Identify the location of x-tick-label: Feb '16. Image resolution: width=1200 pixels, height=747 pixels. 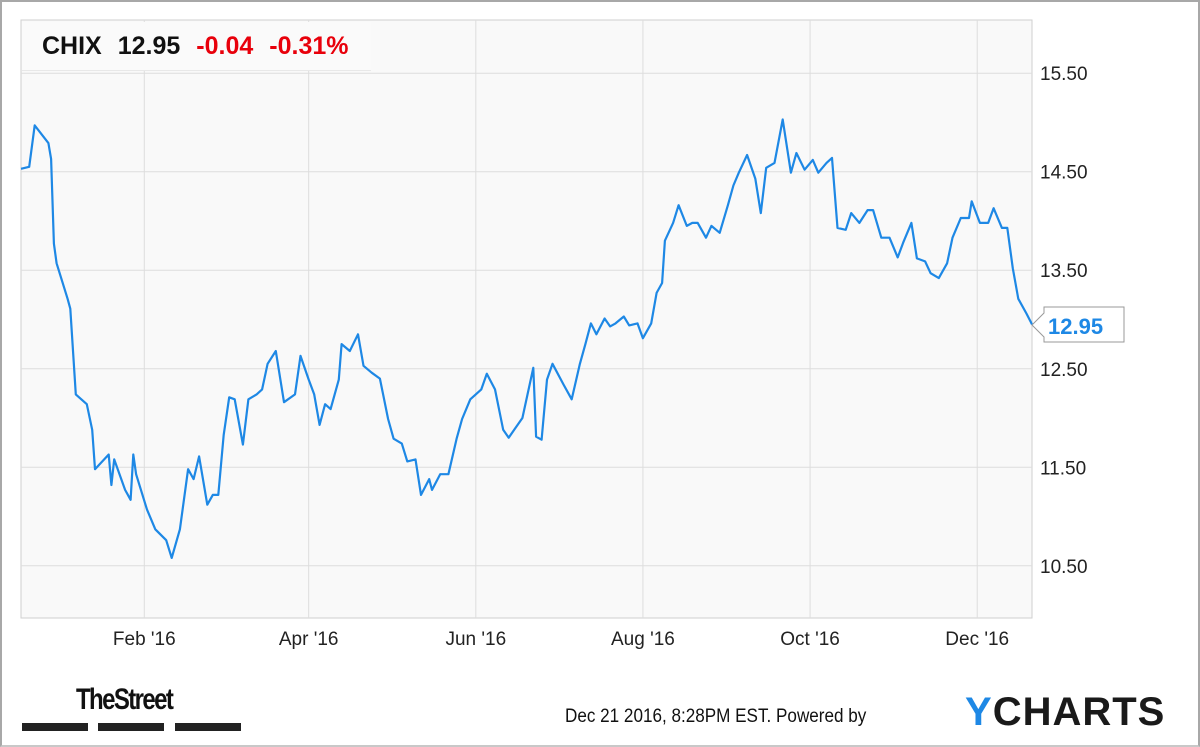
(144, 639).